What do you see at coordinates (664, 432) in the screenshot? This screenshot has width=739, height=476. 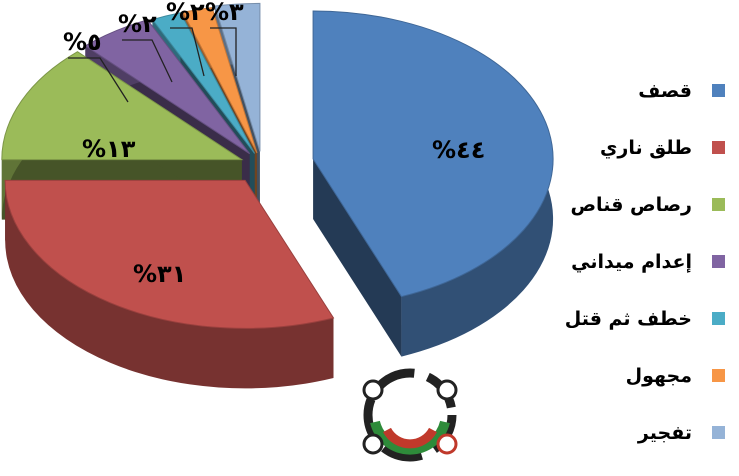 I see `legend-label: تفجير` at bounding box center [664, 432].